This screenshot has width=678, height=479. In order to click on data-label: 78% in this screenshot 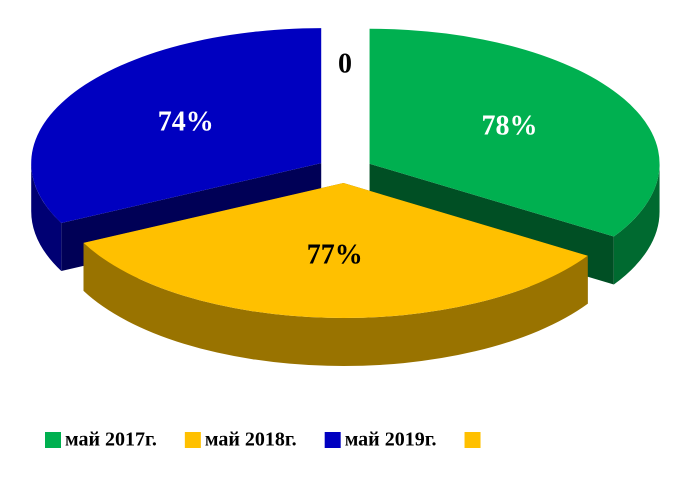, I will do `click(509, 126)`.